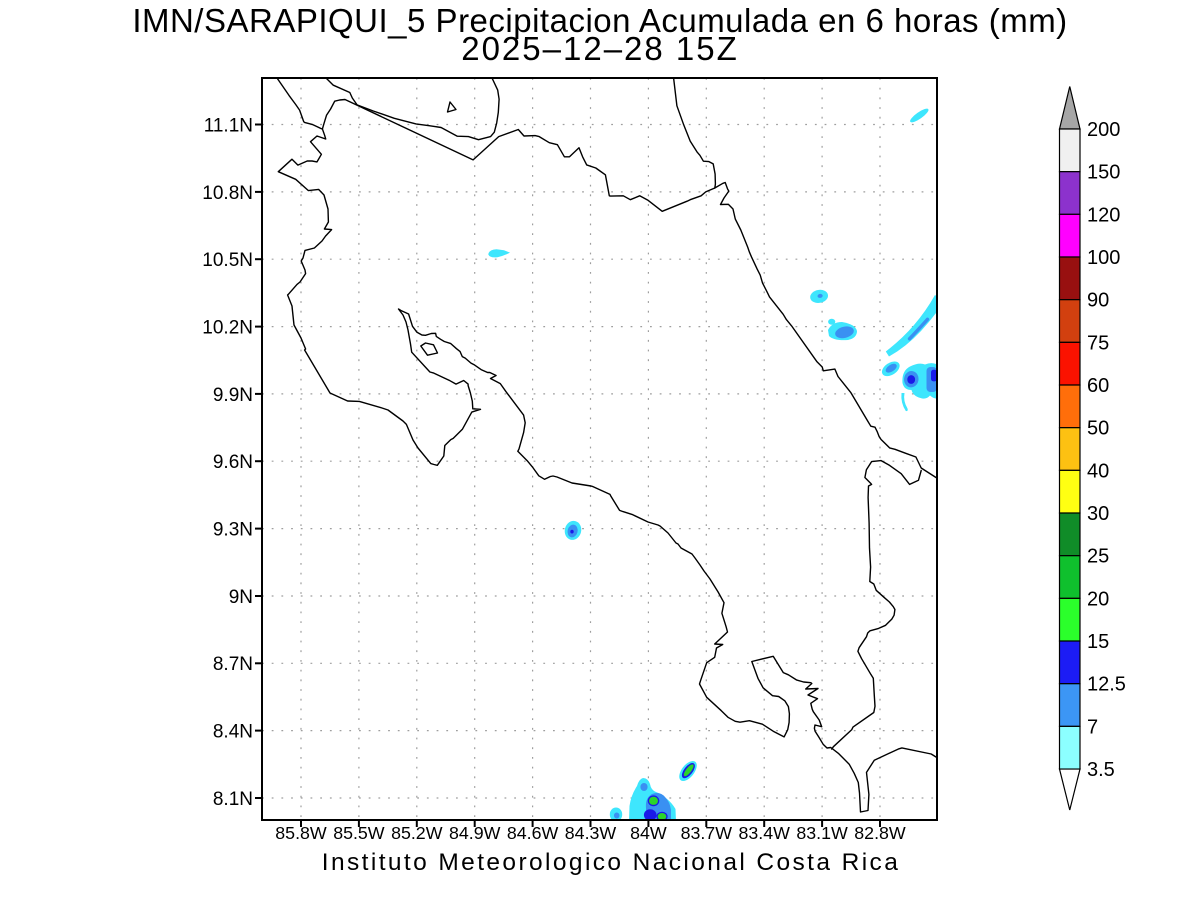  What do you see at coordinates (417, 833) in the screenshot?
I see `svg-text: 85.2W` at bounding box center [417, 833].